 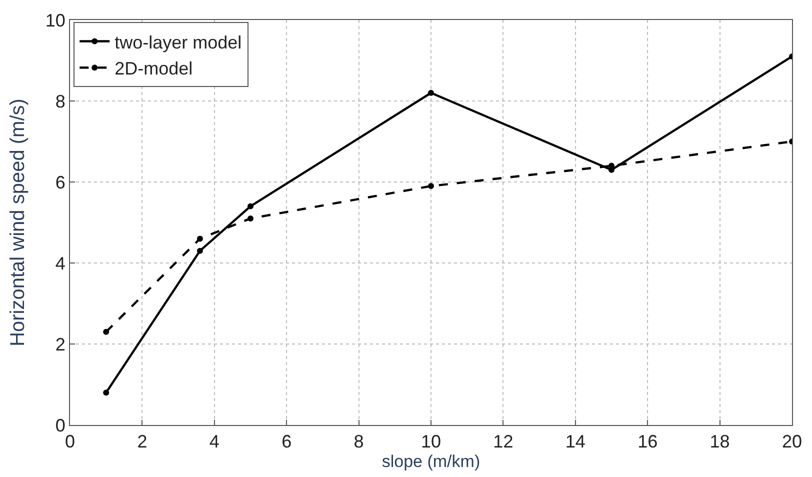 What do you see at coordinates (575, 442) in the screenshot?
I see `x-tick-label: 14` at bounding box center [575, 442].